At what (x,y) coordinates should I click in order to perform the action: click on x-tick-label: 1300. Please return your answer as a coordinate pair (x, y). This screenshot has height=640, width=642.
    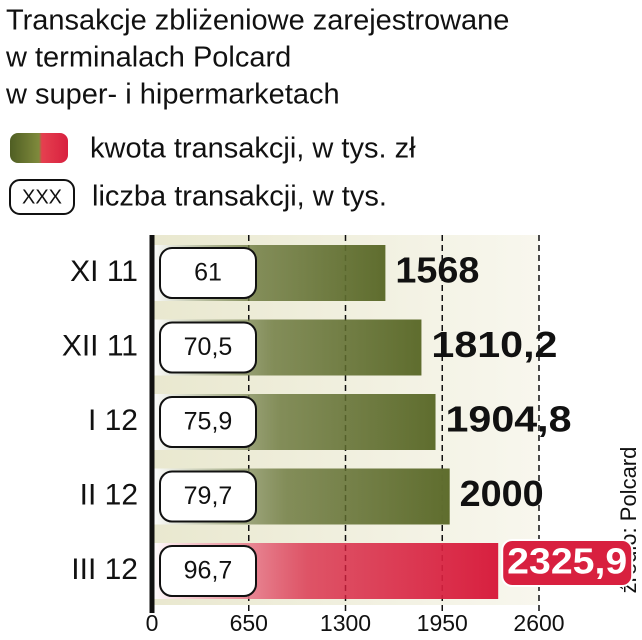
    Looking at the image, I should click on (345, 623).